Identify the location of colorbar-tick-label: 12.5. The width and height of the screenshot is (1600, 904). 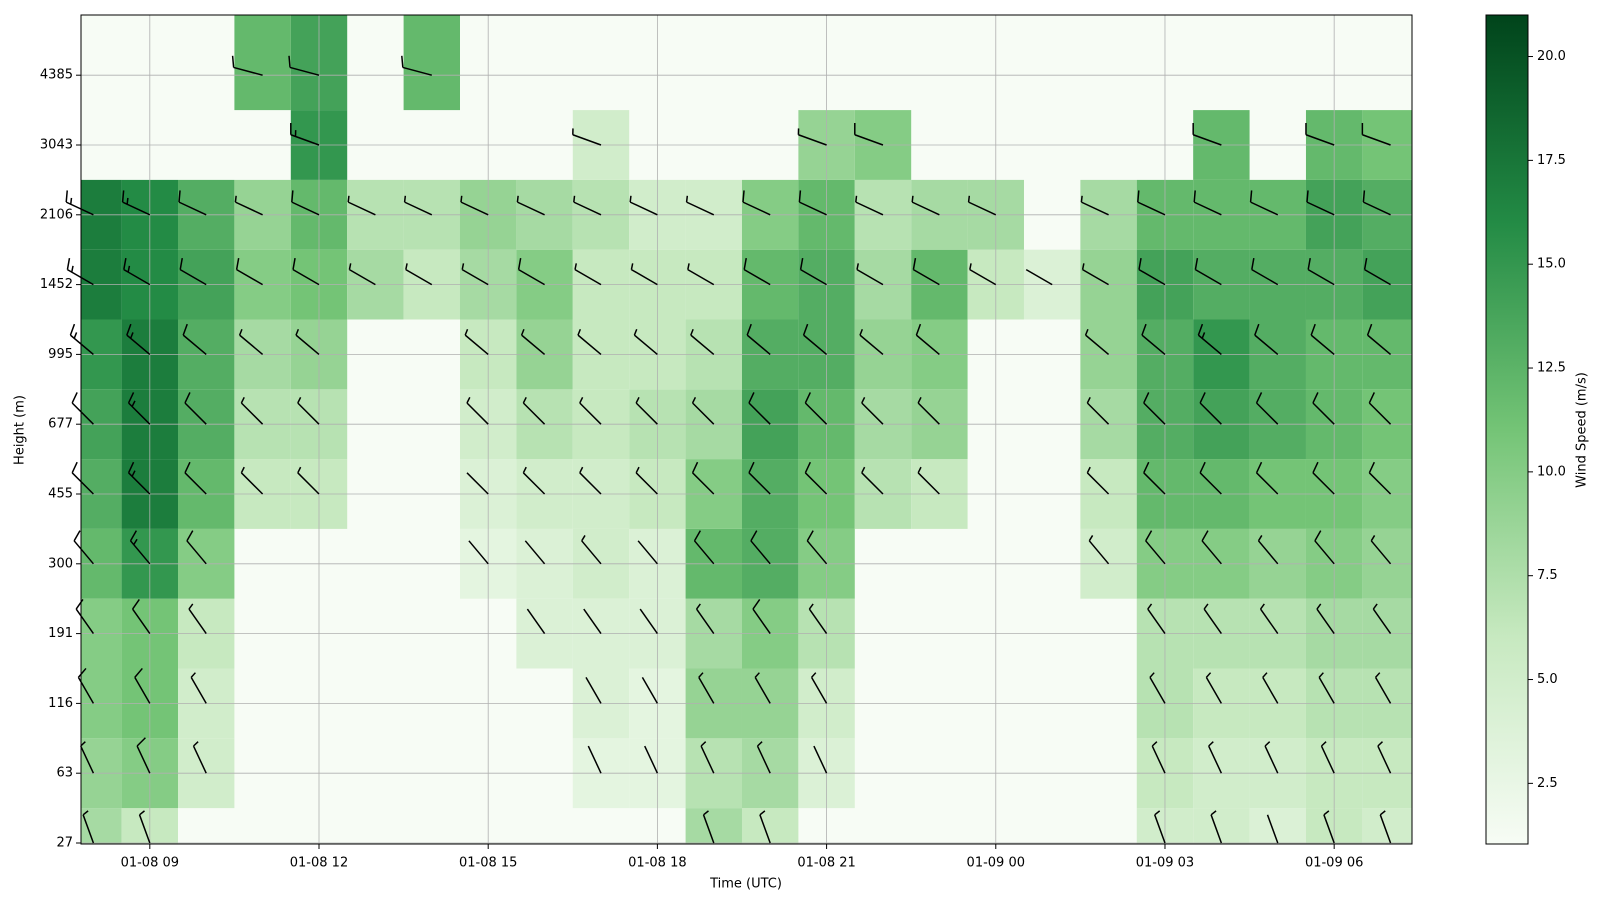
(1551, 368).